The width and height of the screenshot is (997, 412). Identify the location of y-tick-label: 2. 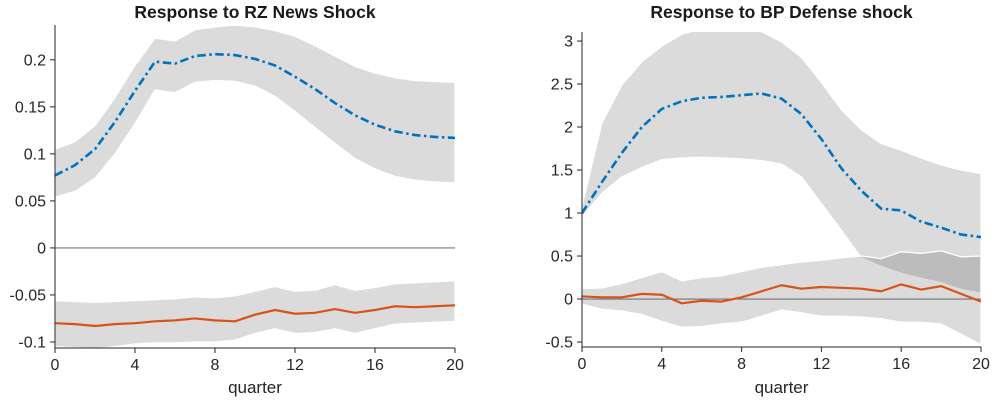
(568, 128).